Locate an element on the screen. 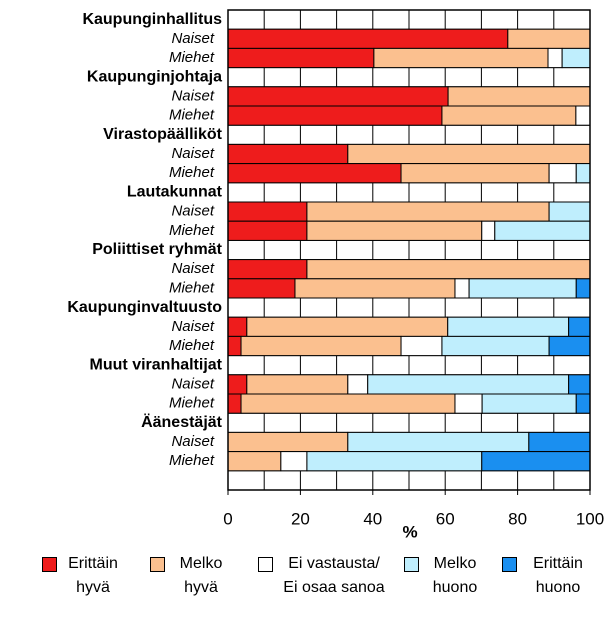 Image resolution: width=610 pixels, height=633 pixels. legend-label: Erittäin huono is located at coordinates (558, 575).